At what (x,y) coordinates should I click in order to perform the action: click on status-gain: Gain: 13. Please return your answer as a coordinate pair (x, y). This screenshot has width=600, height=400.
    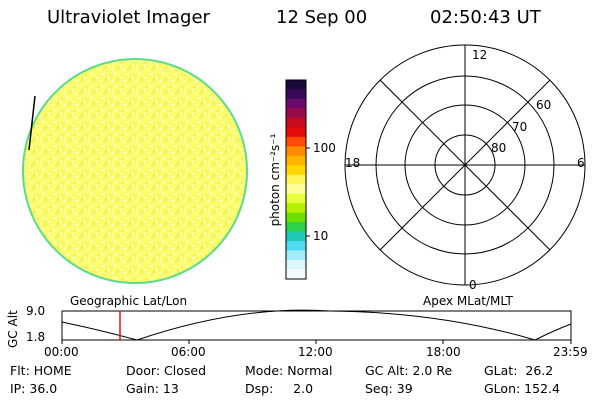
    Looking at the image, I should click on (152, 388).